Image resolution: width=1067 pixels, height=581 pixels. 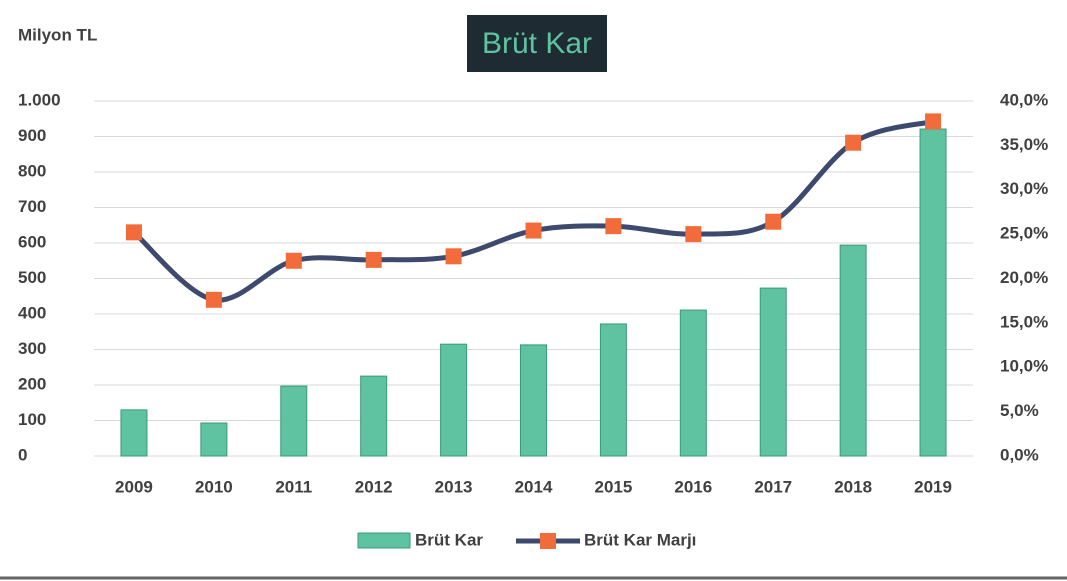 I want to click on y2-tick-label: 30,0%, so click(x=1024, y=188).